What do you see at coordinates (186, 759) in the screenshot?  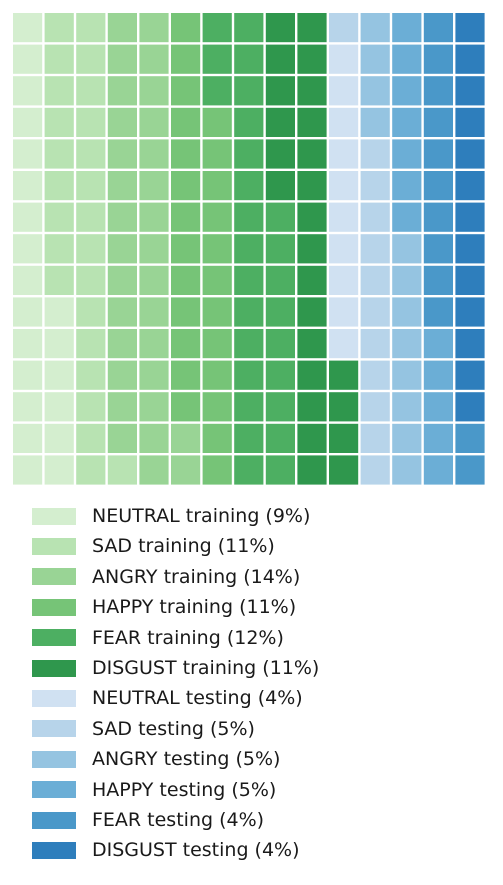 I see `legend-label: ANGRY testing (5%)` at bounding box center [186, 759].